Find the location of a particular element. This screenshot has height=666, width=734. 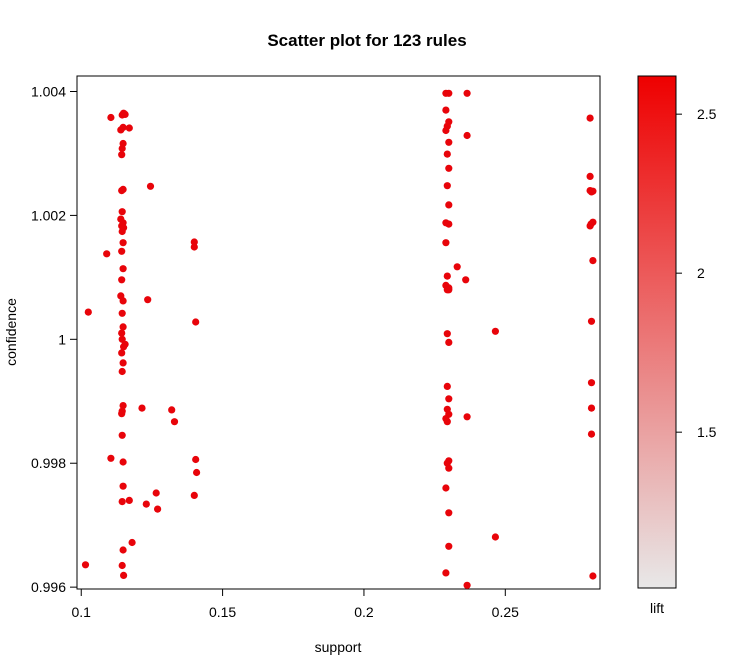

x-axis: 0.1 0.15 0.2 0.25 is located at coordinates (295, 604).